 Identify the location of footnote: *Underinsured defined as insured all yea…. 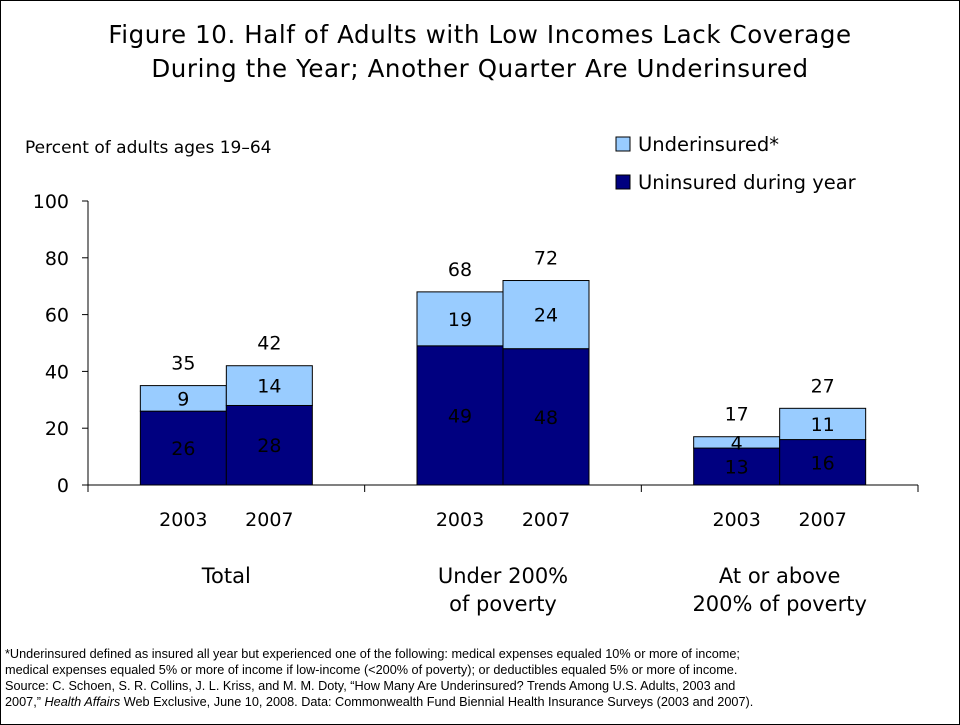
(481, 678).